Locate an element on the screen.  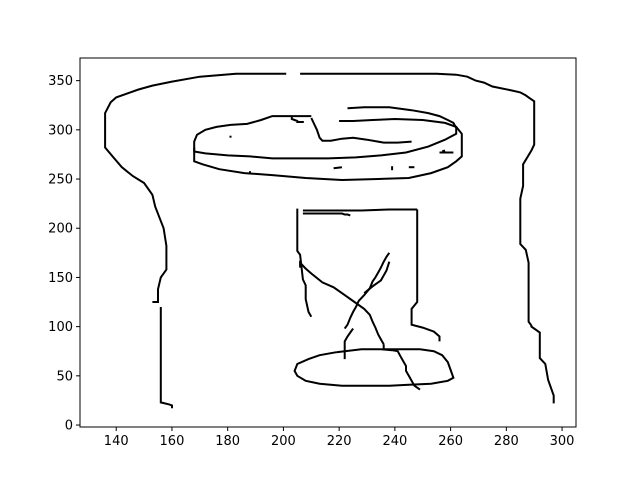
y-tick-label: 50 is located at coordinates (64, 376).